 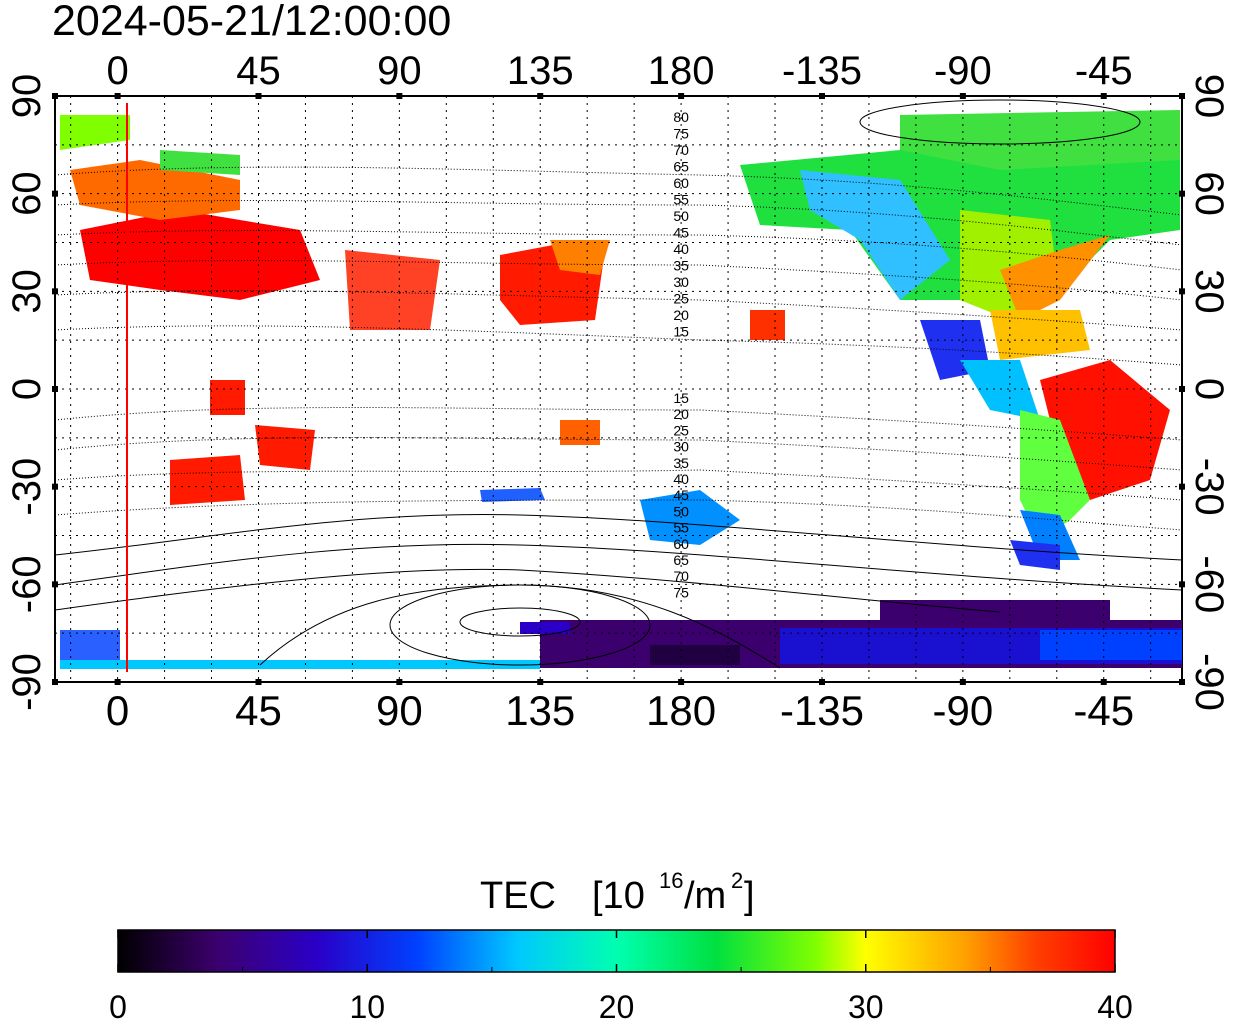 I want to click on top-lon-tick-label: 45, so click(x=258, y=71).